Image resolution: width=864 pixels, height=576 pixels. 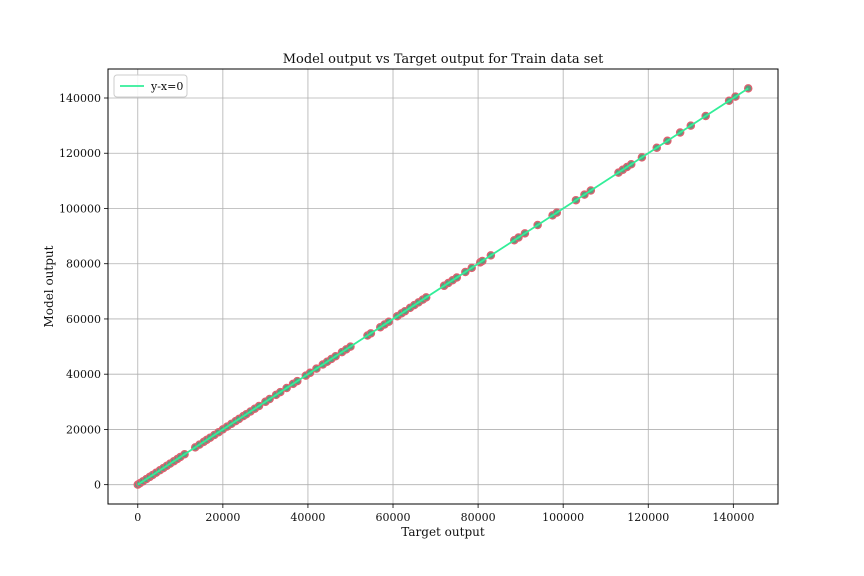 I want to click on y-tick-label: 40000, so click(x=83, y=374).